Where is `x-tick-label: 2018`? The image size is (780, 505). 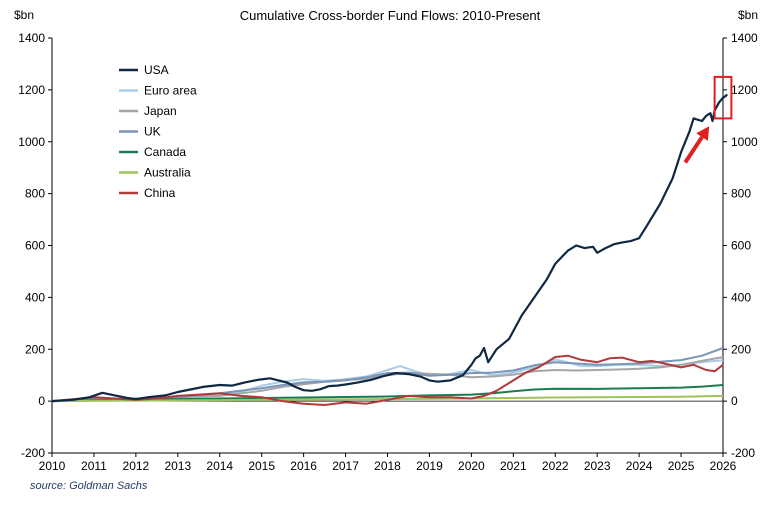 x-tick-label: 2018 is located at coordinates (387, 466).